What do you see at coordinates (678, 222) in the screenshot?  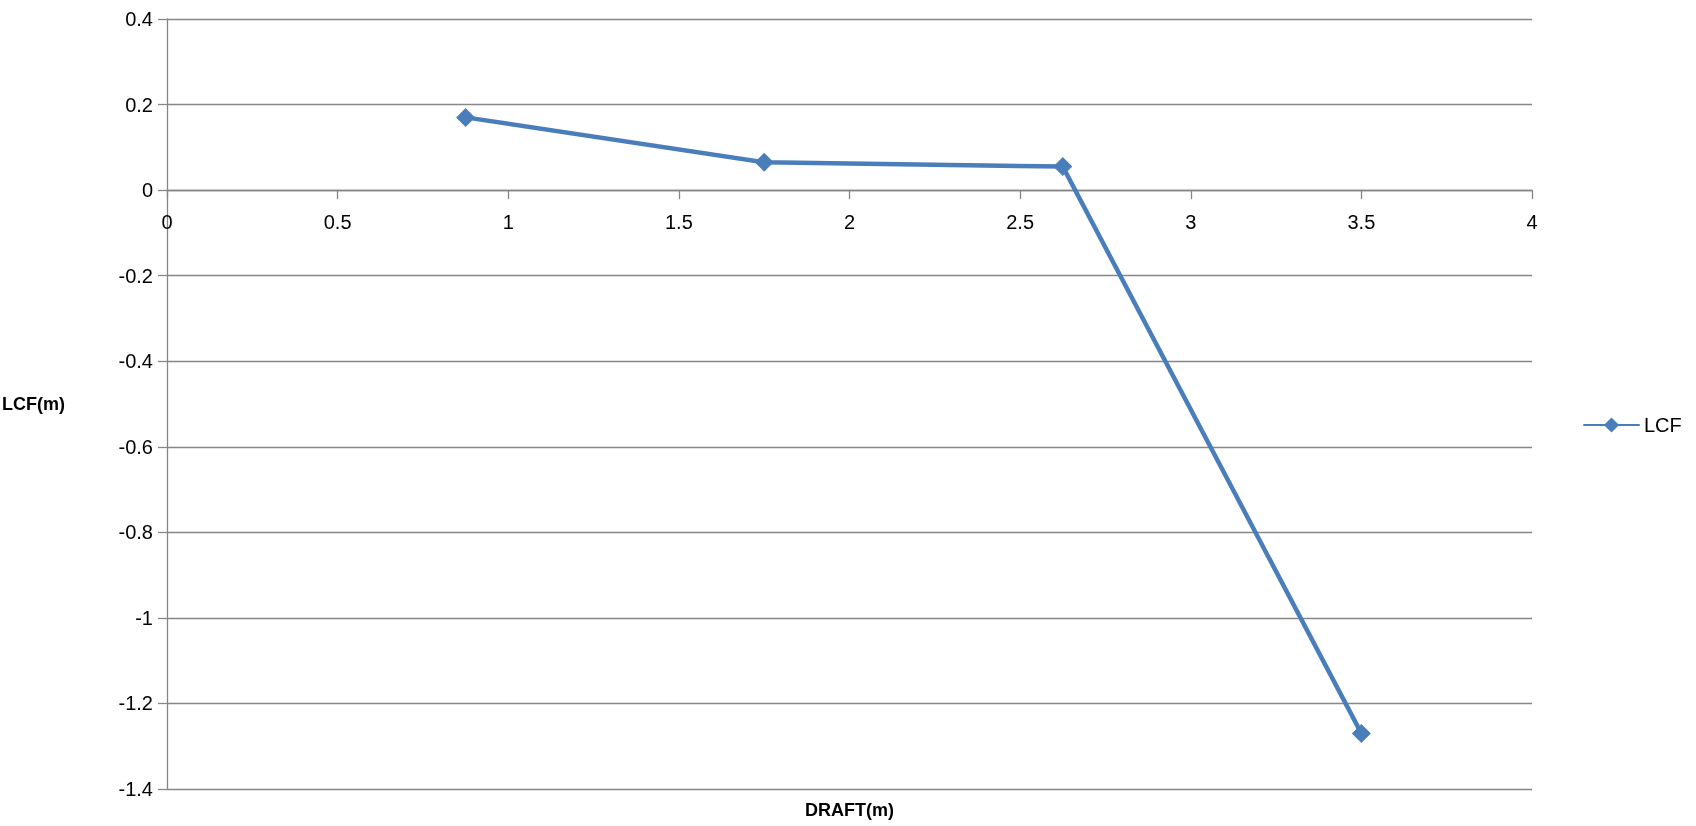 I see `x-tick-label: 1.5` at bounding box center [678, 222].